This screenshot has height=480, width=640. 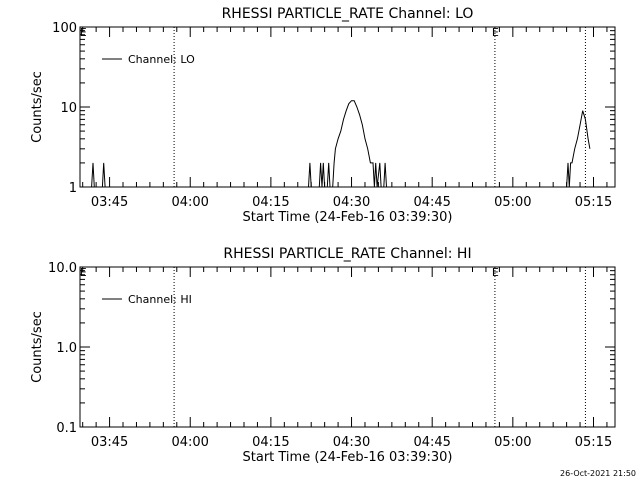 I want to click on chart-title: RHESSI PARTICLE_RATE Channel: HI, so click(x=347, y=254).